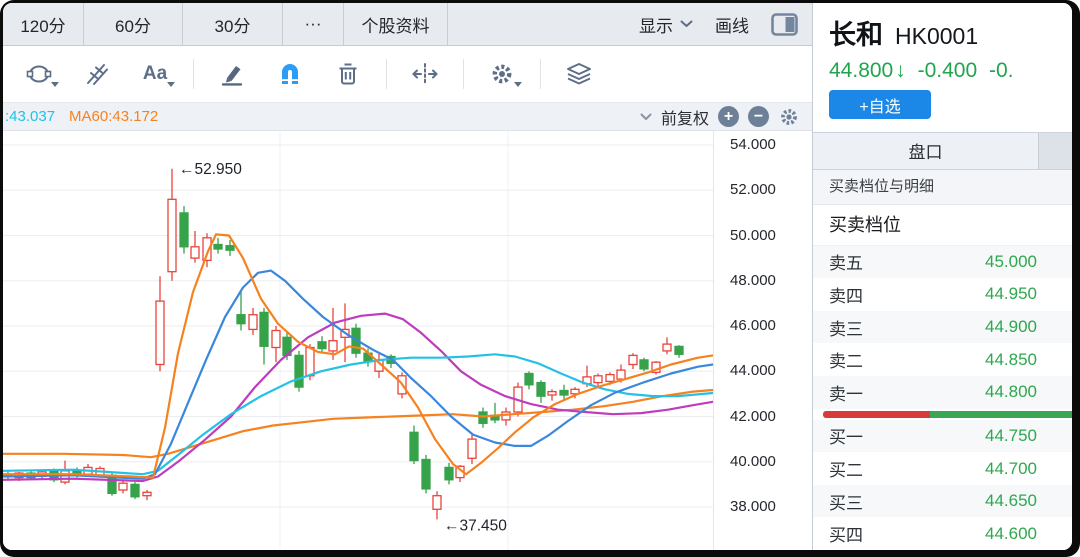  Describe the element at coordinates (1011, 392) in the screenshot. I see `ask-price: 44.800` at that location.